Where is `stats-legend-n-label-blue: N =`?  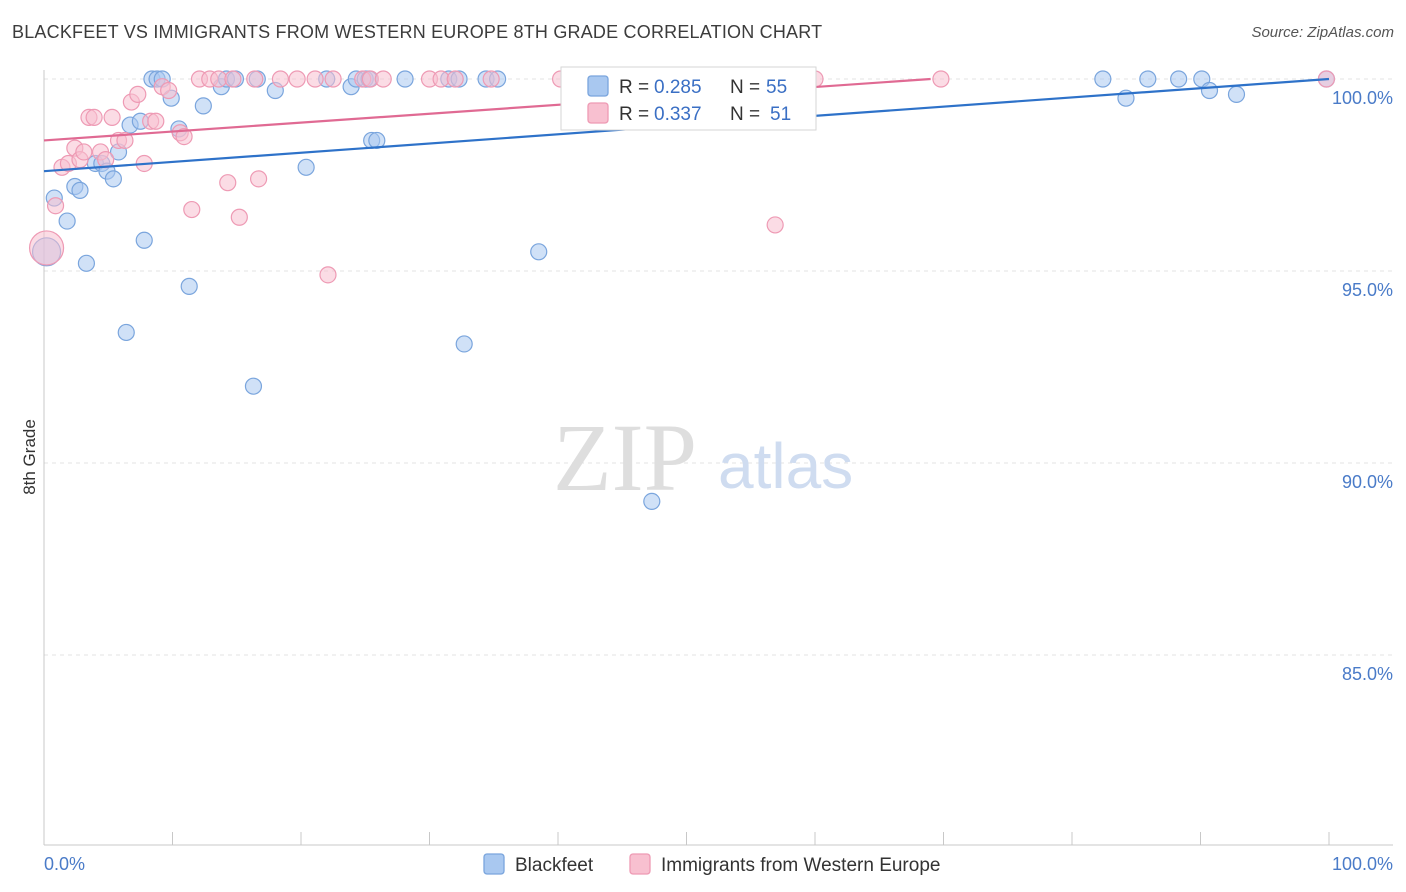 stats-legend-n-label-blue: N = is located at coordinates (745, 87).